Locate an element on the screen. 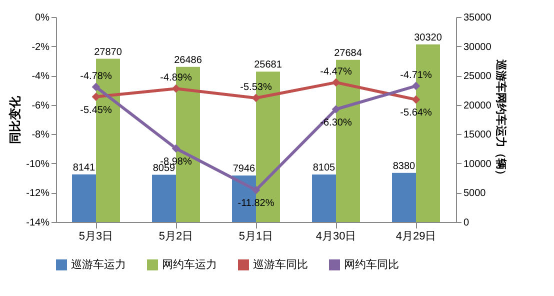 The height and width of the screenshot is (296, 554). y-axis-title: 同比变化 is located at coordinates (15, 119).